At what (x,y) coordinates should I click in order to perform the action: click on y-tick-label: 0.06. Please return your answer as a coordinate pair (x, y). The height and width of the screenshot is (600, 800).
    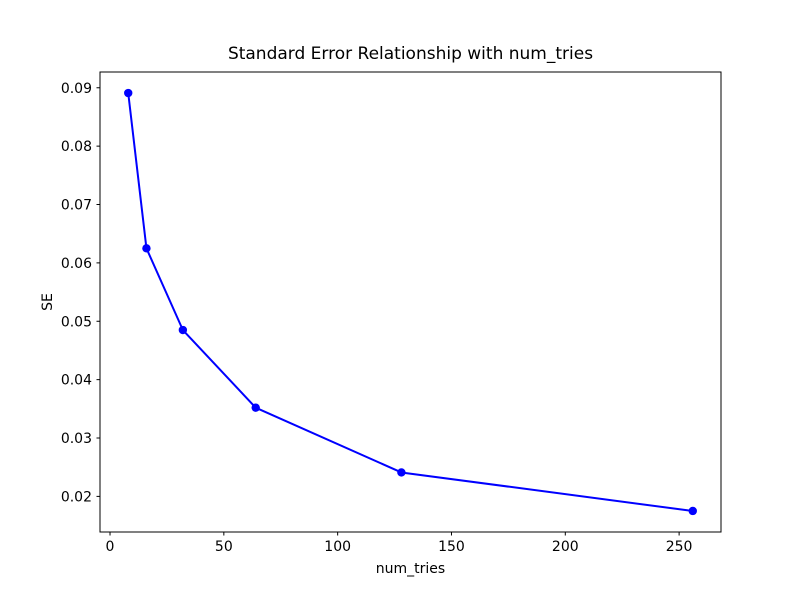
    Looking at the image, I should click on (76, 264).